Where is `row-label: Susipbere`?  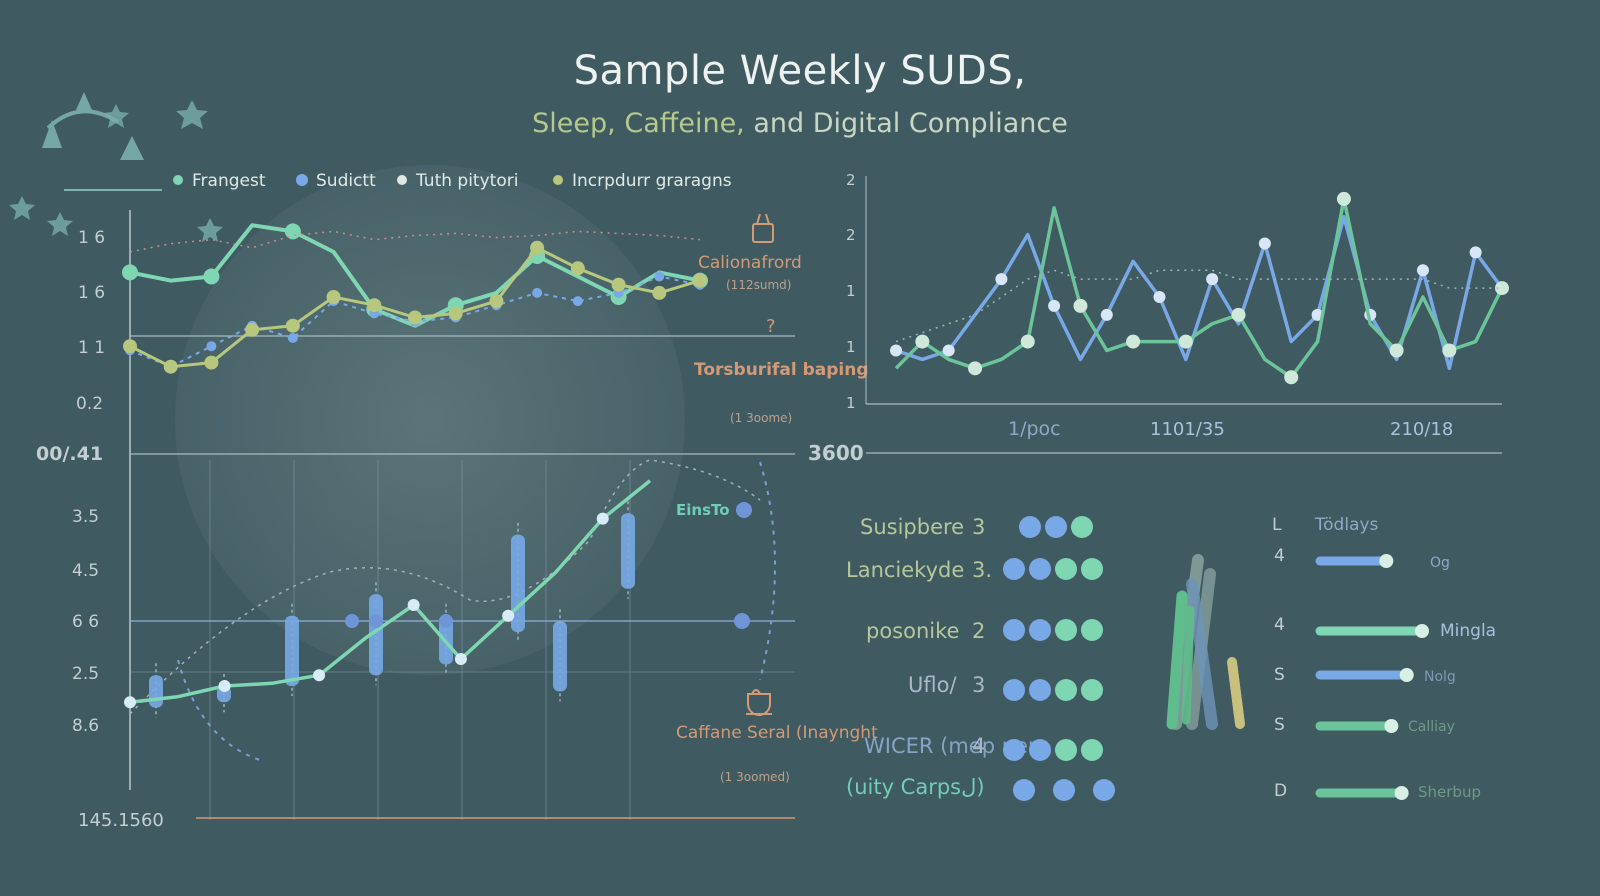 row-label: Susipbere is located at coordinates (912, 527).